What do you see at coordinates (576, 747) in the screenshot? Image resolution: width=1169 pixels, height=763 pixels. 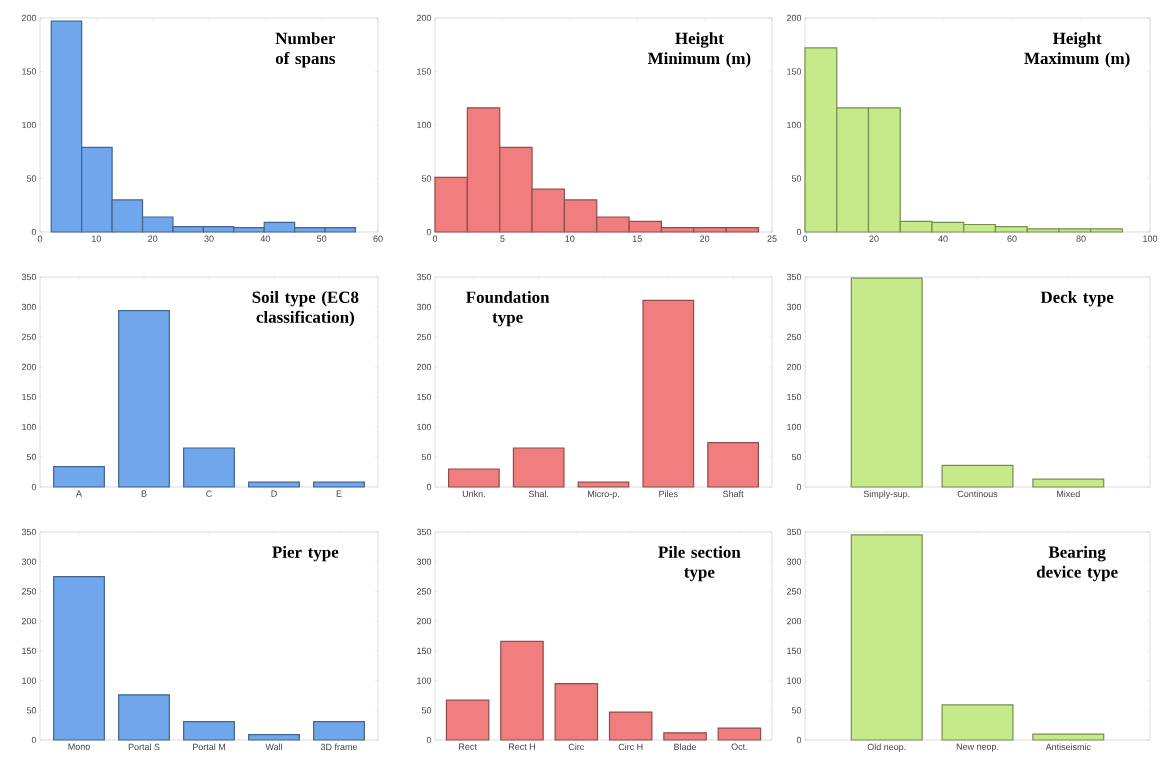 I see `x-tick-label: Circ` at bounding box center [576, 747].